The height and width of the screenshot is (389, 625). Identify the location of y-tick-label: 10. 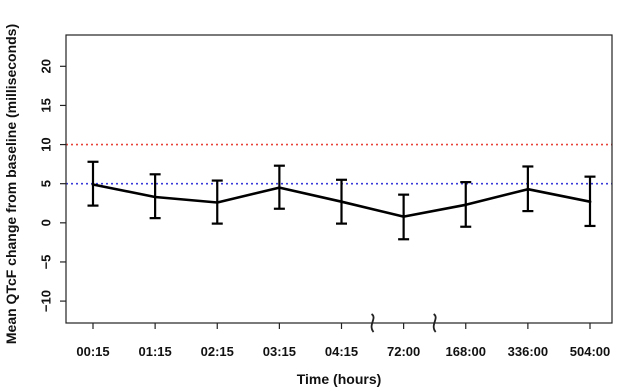
(46, 144).